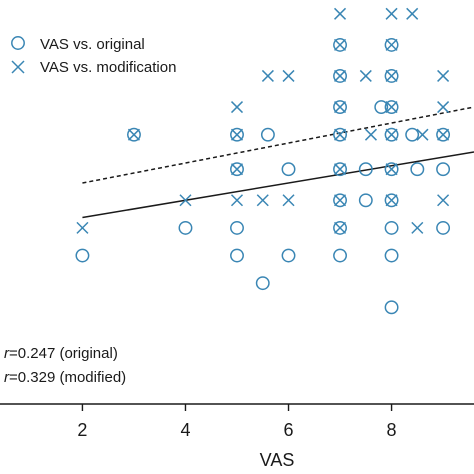 This screenshot has height=474, width=474. I want to click on x-tick-label-4: 4, so click(185, 430).